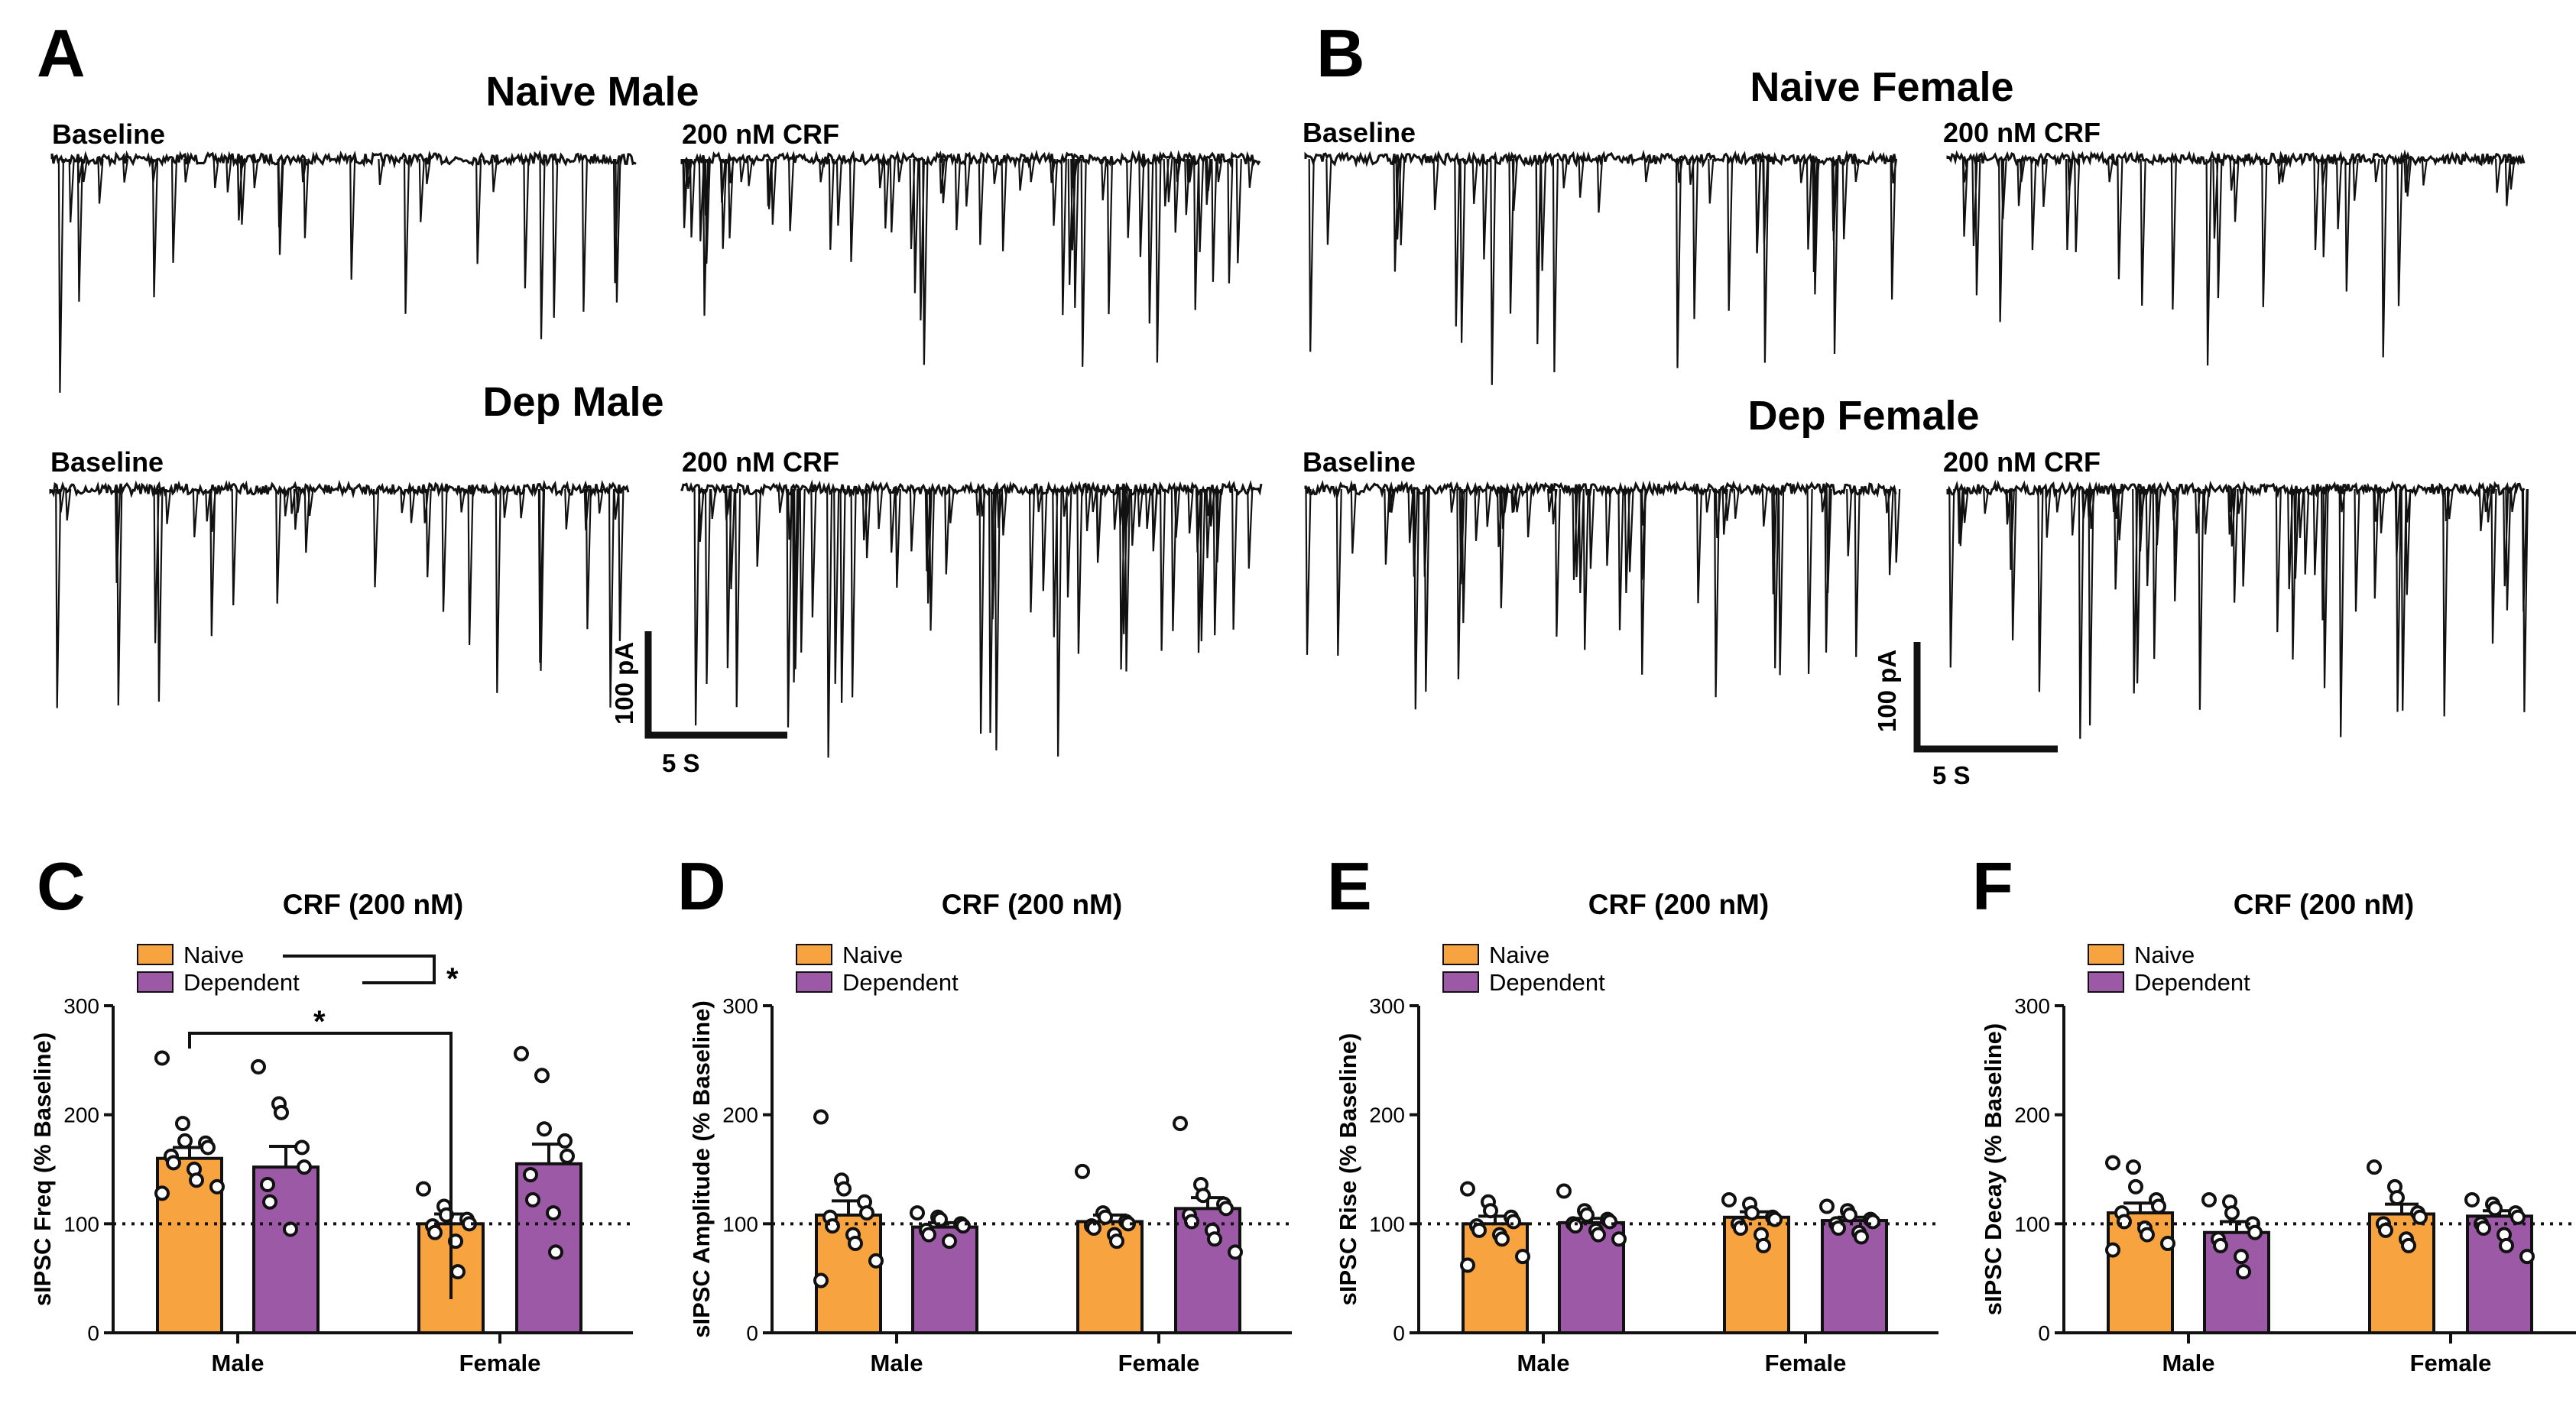  What do you see at coordinates (592, 92) in the screenshot?
I see `naive-male-title: Naive Male` at bounding box center [592, 92].